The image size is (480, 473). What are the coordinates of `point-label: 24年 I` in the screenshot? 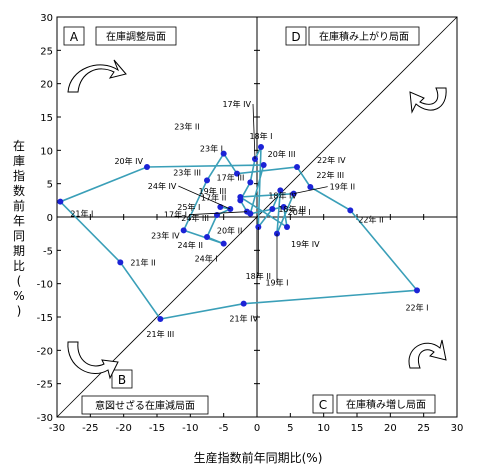 It's located at (206, 259).